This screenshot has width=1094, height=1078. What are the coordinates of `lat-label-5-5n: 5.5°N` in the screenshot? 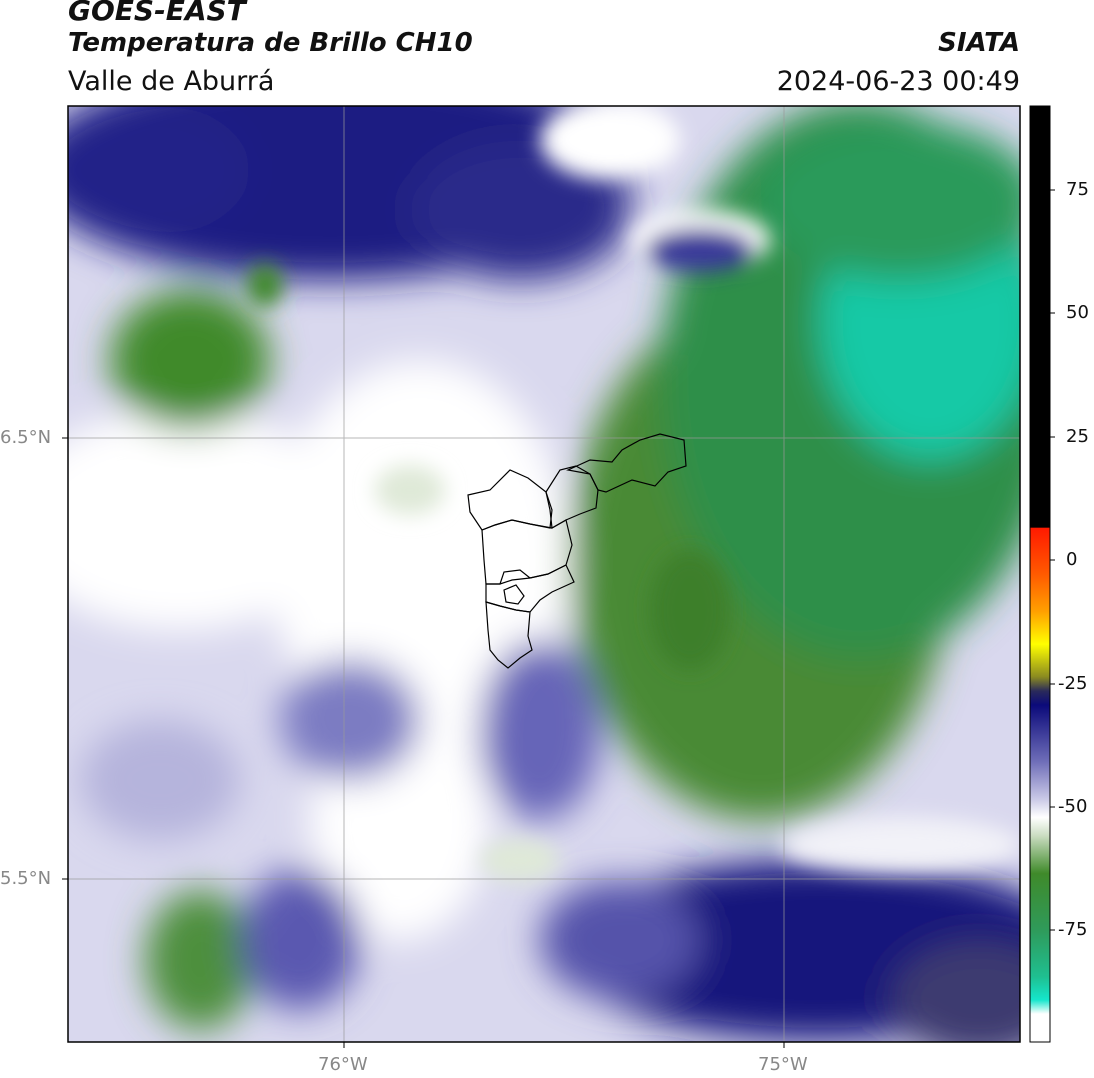 It's located at (26, 878).